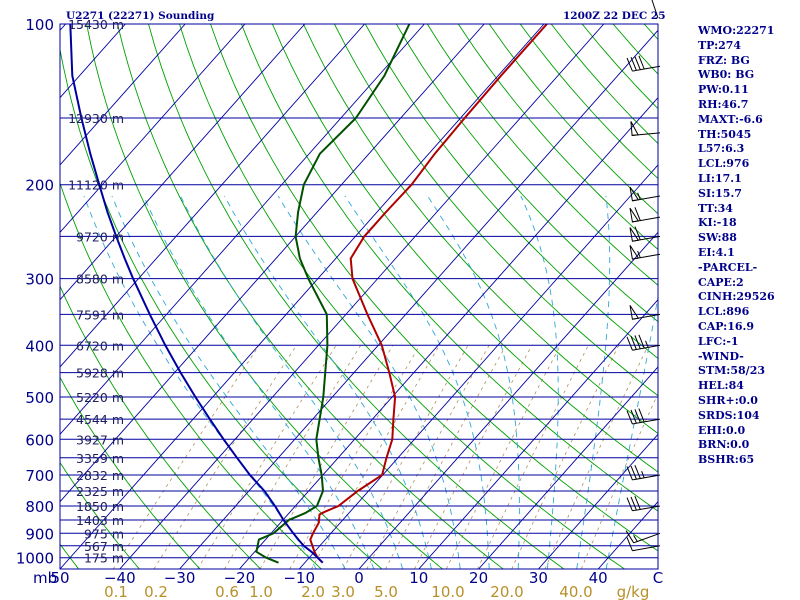  I want to click on pressure-tick-label: 600, so click(39, 440).